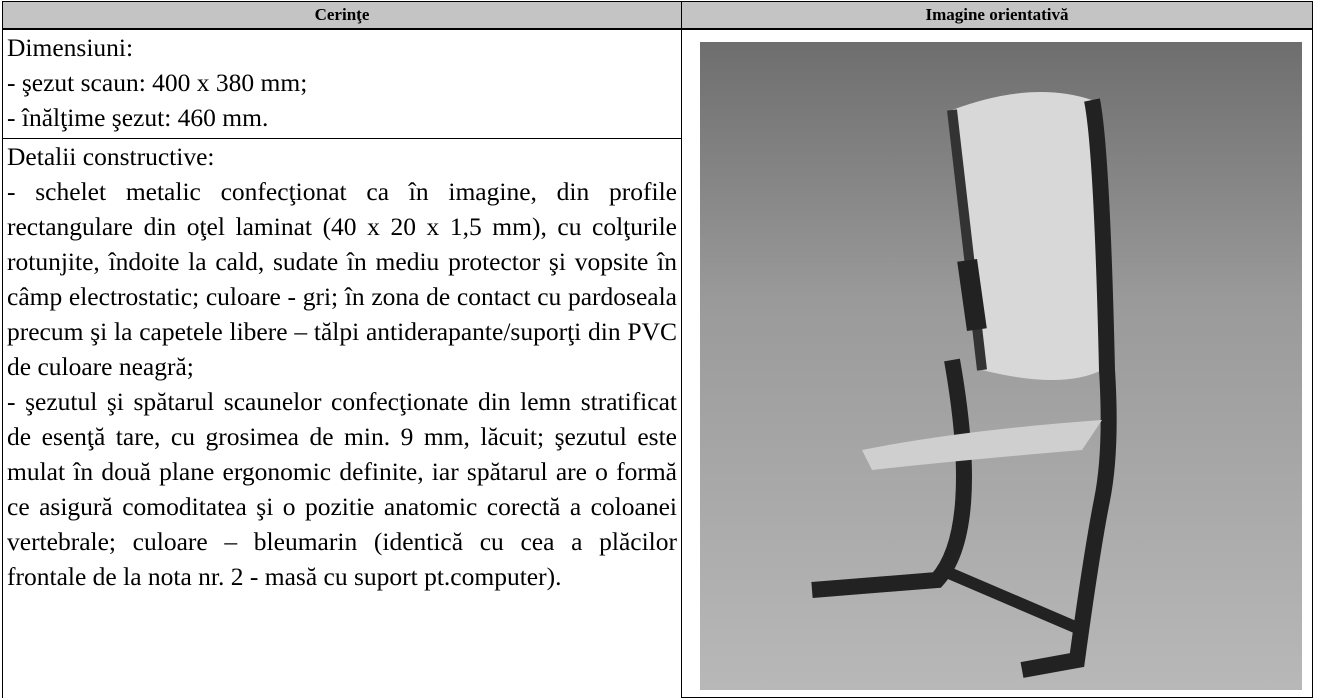  Describe the element at coordinates (997, 15) in the screenshot. I see `header-cell: Imagine orientativă` at that location.